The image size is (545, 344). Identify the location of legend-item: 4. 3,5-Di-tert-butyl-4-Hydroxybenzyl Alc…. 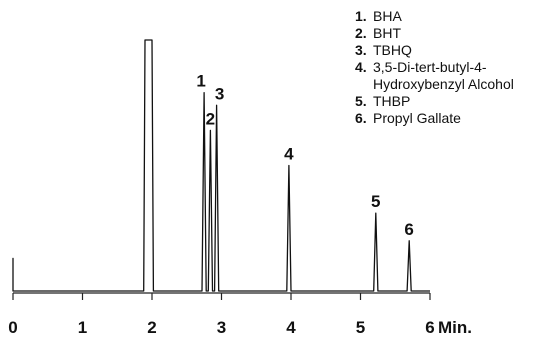
(449, 76).